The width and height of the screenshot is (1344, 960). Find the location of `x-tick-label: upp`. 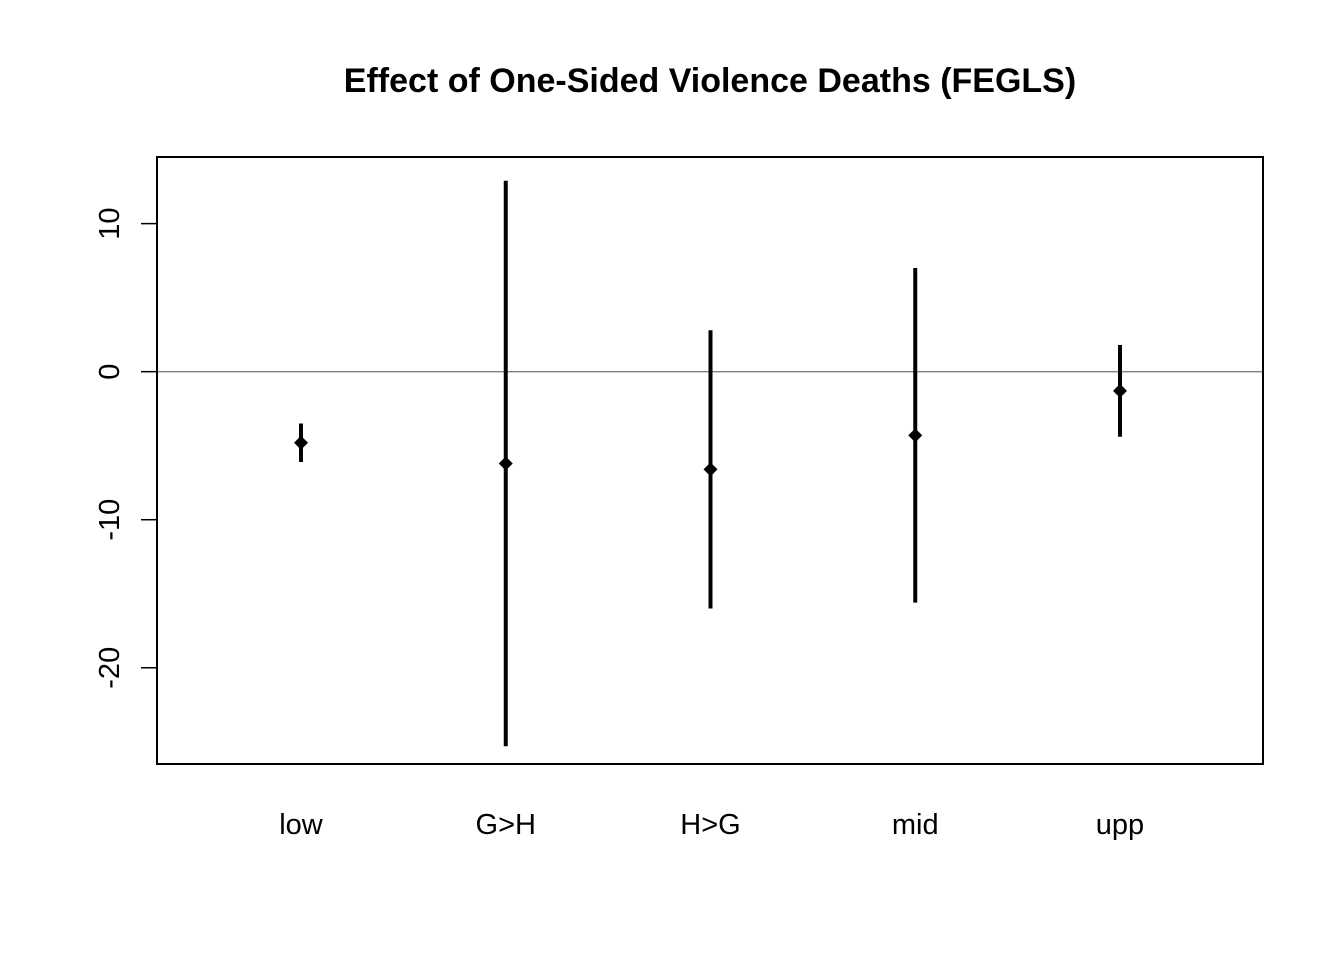

x-tick-label: upp is located at coordinates (1120, 825).